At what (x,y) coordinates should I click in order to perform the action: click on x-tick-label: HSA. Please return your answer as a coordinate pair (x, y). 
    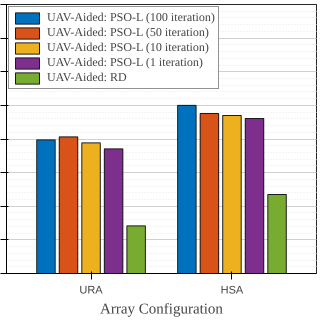
    Looking at the image, I should click on (232, 290).